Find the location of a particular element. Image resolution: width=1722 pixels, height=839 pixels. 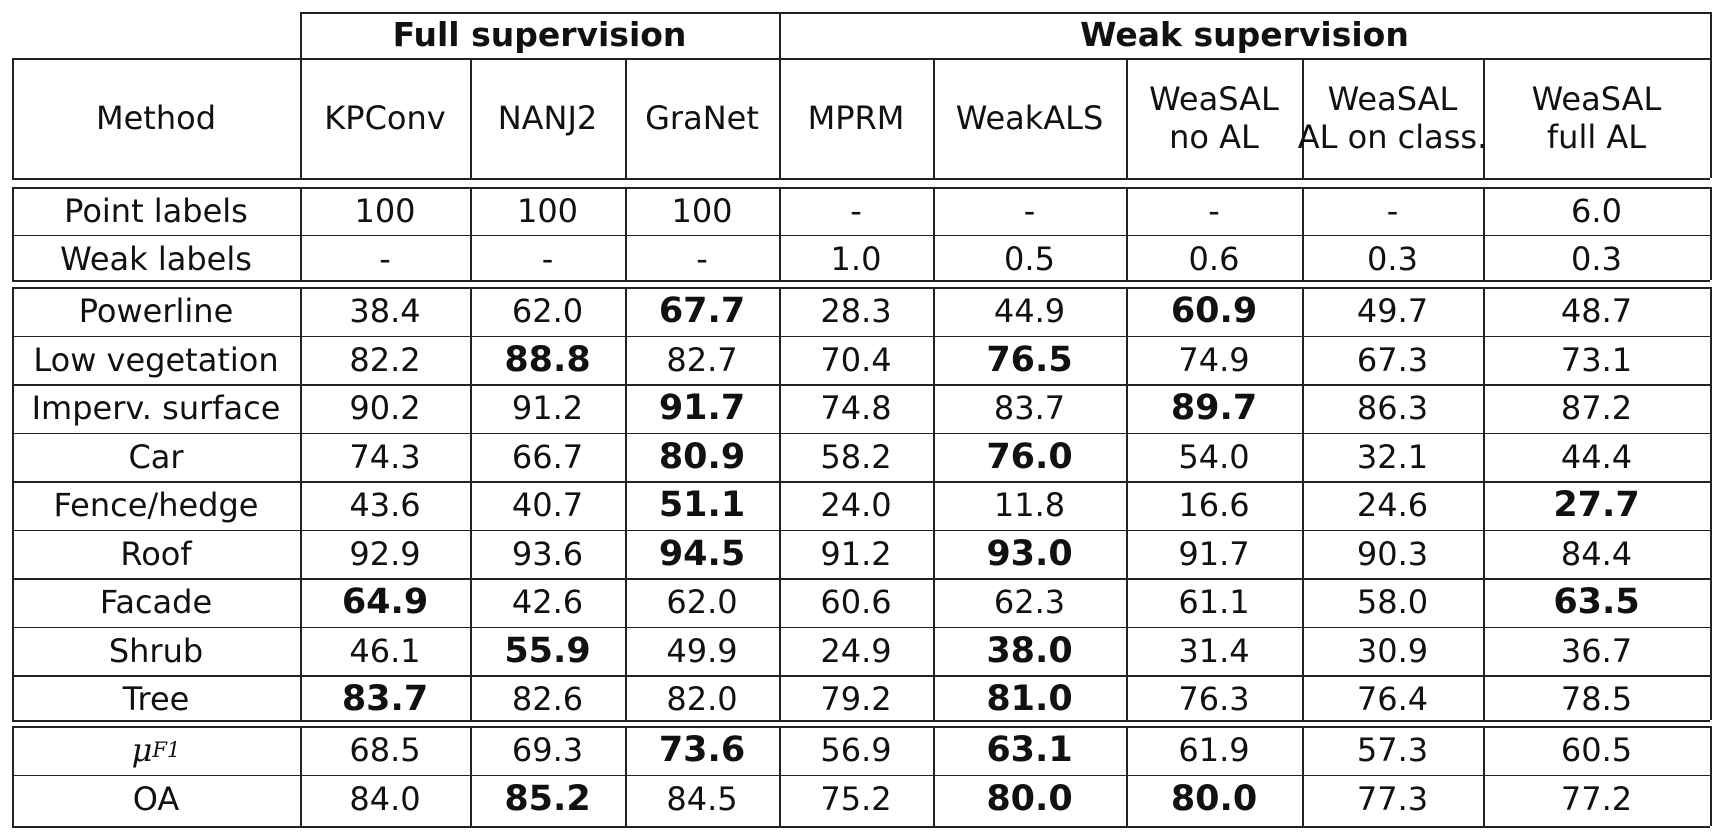

row-label: Tree is located at coordinates (156, 699).